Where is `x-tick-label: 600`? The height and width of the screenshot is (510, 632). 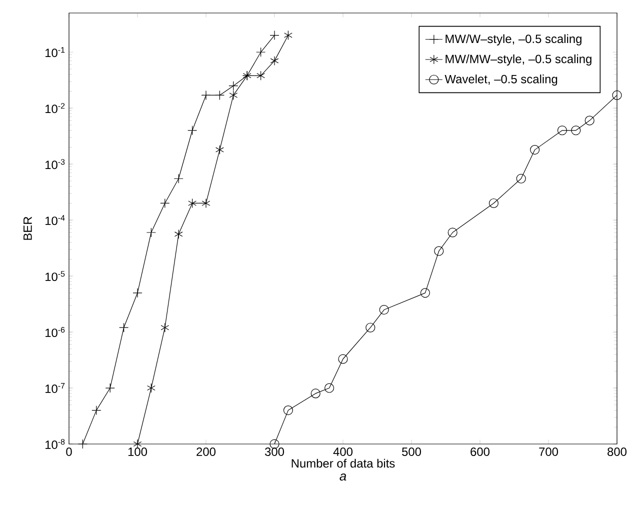 x-tick-label: 600 is located at coordinates (480, 452).